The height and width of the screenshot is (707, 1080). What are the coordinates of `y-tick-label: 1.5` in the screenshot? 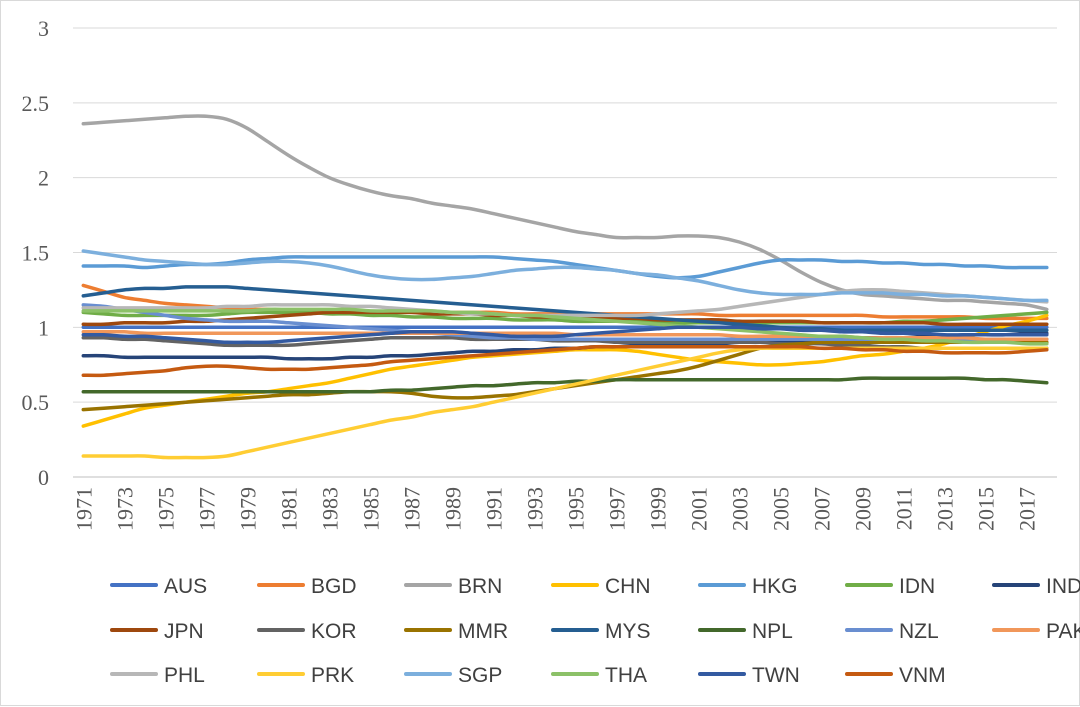 It's located at (36, 253).